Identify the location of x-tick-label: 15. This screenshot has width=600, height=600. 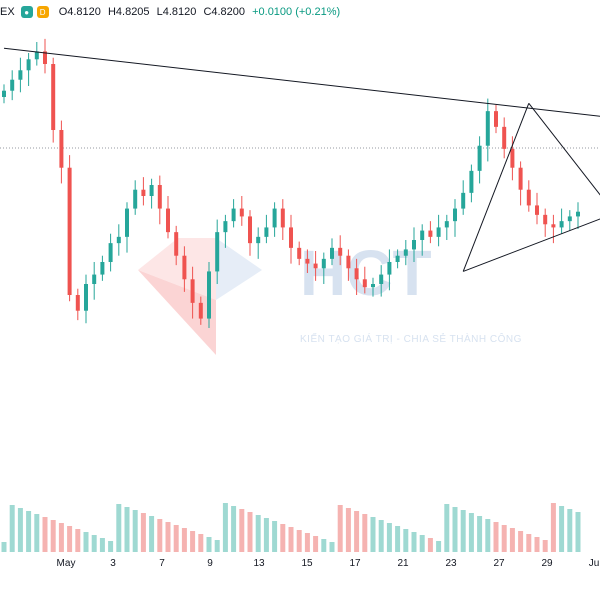
(307, 563).